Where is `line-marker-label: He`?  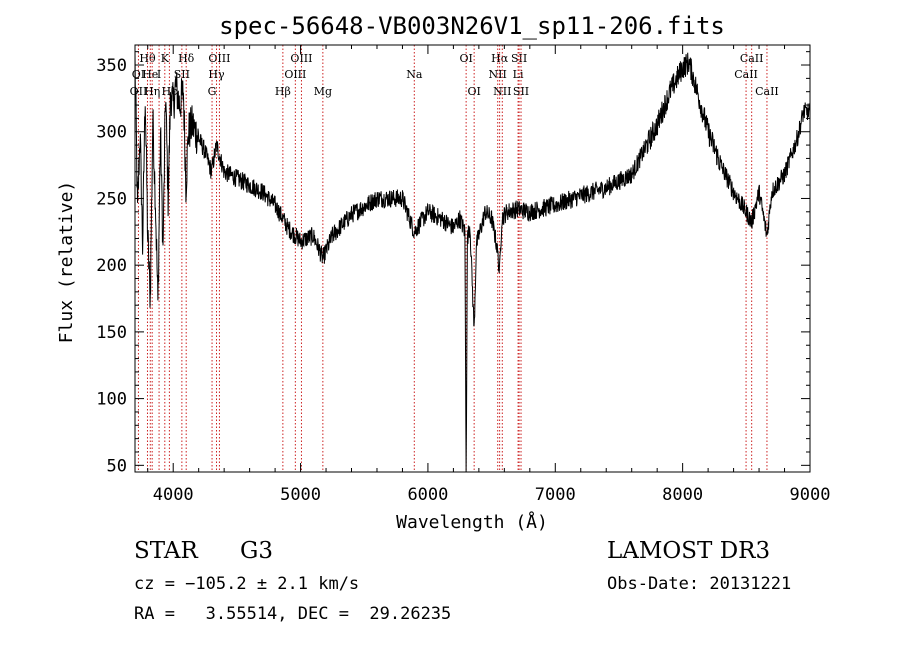
line-marker-label: He is located at coordinates (150, 74).